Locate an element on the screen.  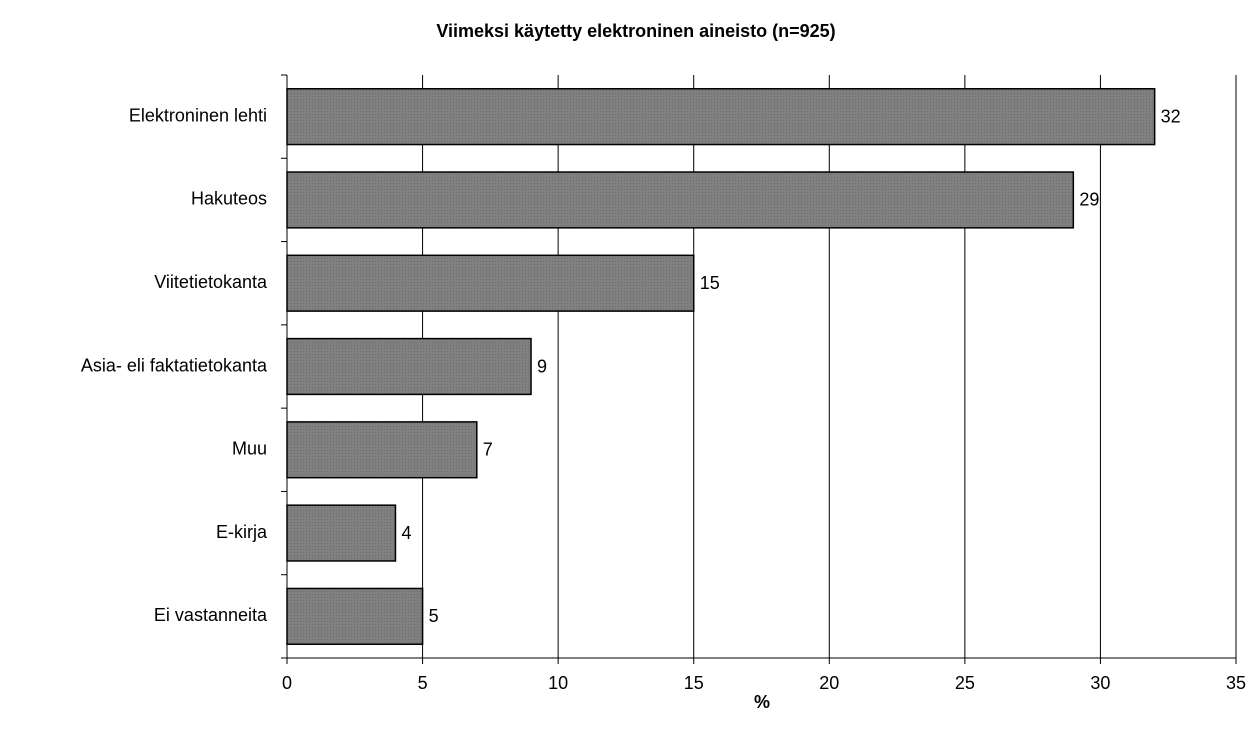
y-tick-label: Muu is located at coordinates (249, 449).